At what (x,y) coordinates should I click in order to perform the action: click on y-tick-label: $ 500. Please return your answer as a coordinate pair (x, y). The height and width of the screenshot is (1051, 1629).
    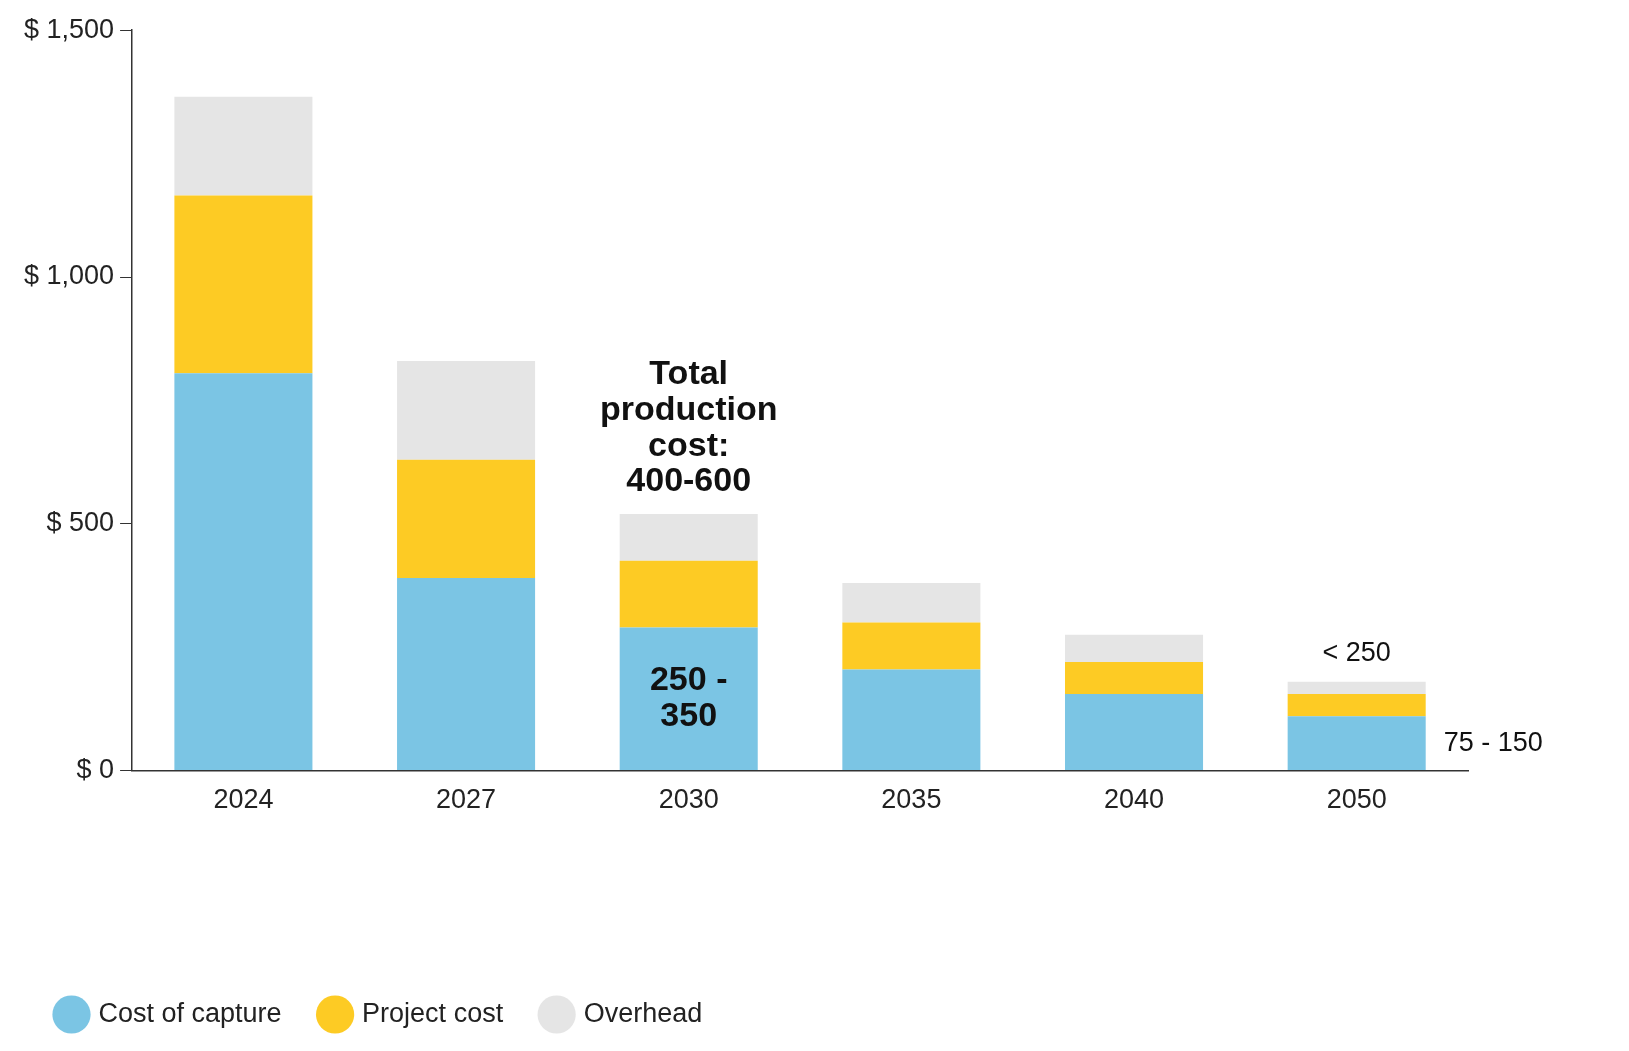
    Looking at the image, I should click on (80, 522).